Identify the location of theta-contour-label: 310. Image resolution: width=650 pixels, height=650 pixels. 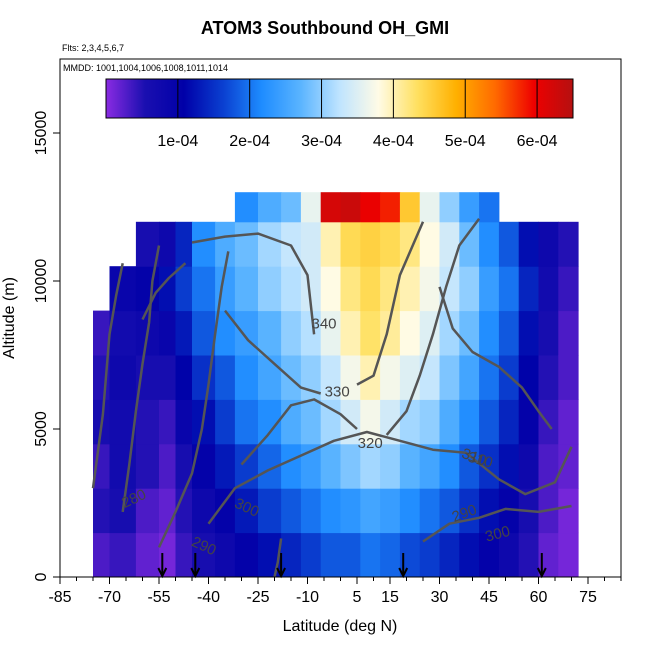
(480, 460).